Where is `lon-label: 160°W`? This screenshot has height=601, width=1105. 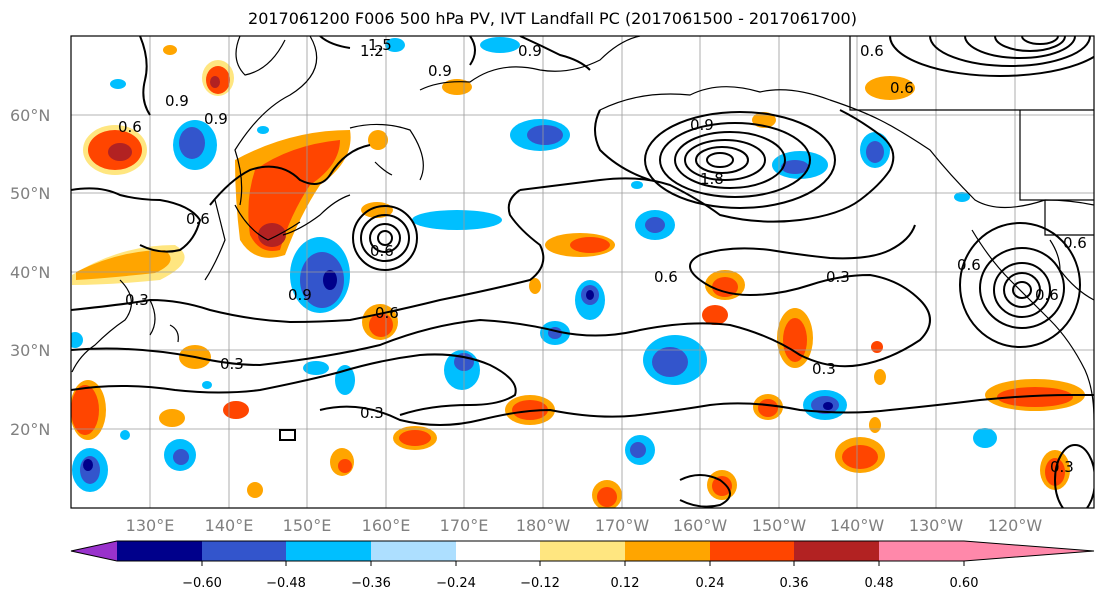 lon-label: 160°W is located at coordinates (700, 525).